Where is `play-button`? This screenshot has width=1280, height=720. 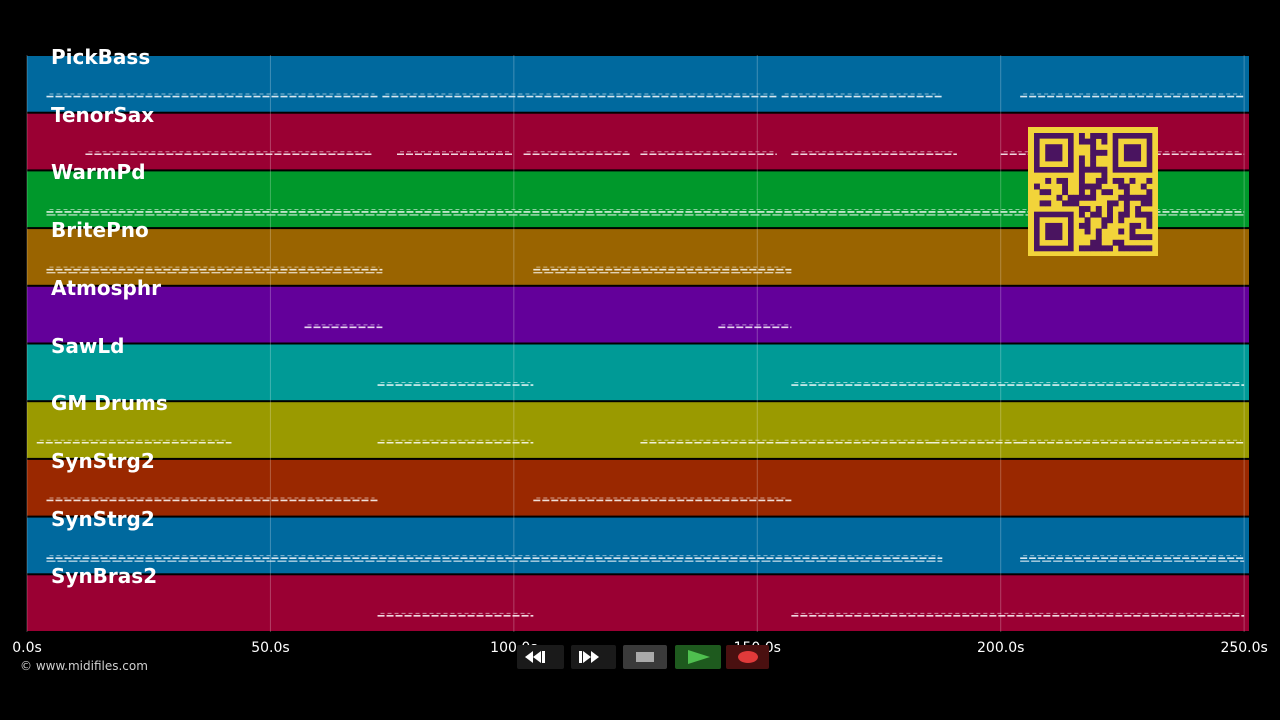
play-button is located at coordinates (698, 657).